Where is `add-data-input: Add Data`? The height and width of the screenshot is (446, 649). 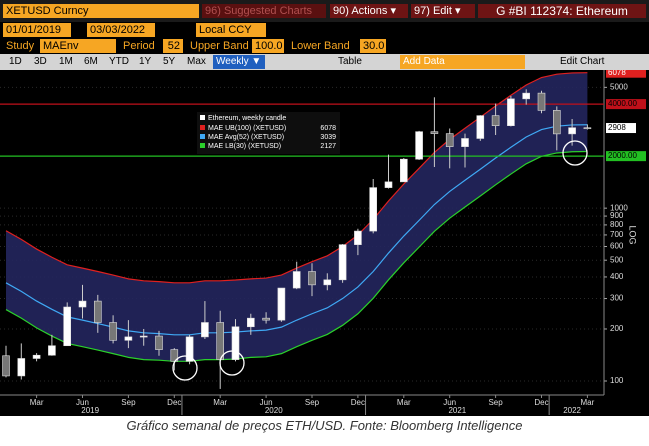 add-data-input: Add Data is located at coordinates (462, 62).